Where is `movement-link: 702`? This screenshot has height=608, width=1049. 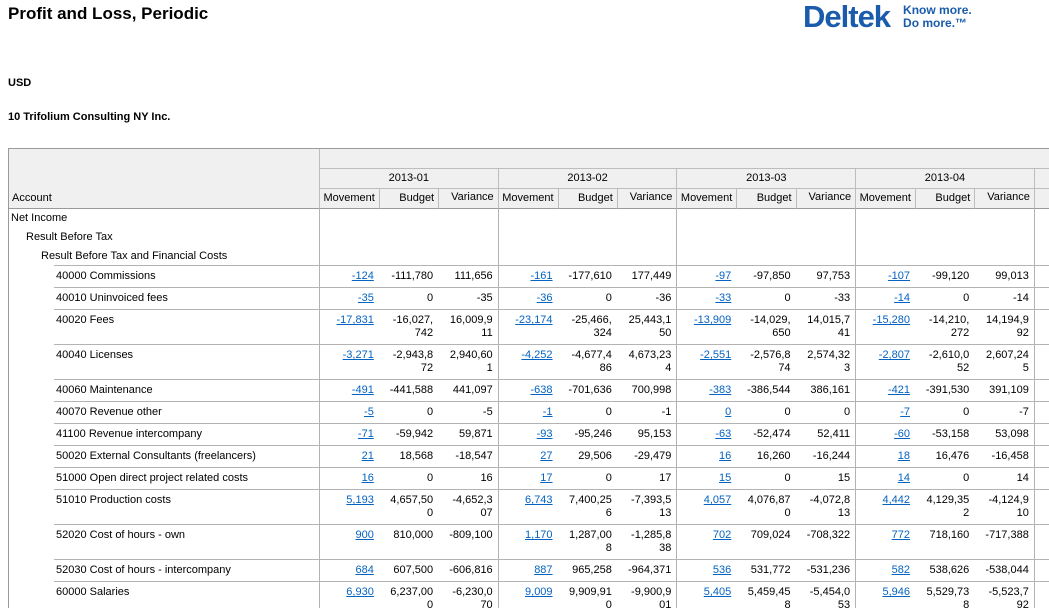 movement-link: 702 is located at coordinates (722, 535).